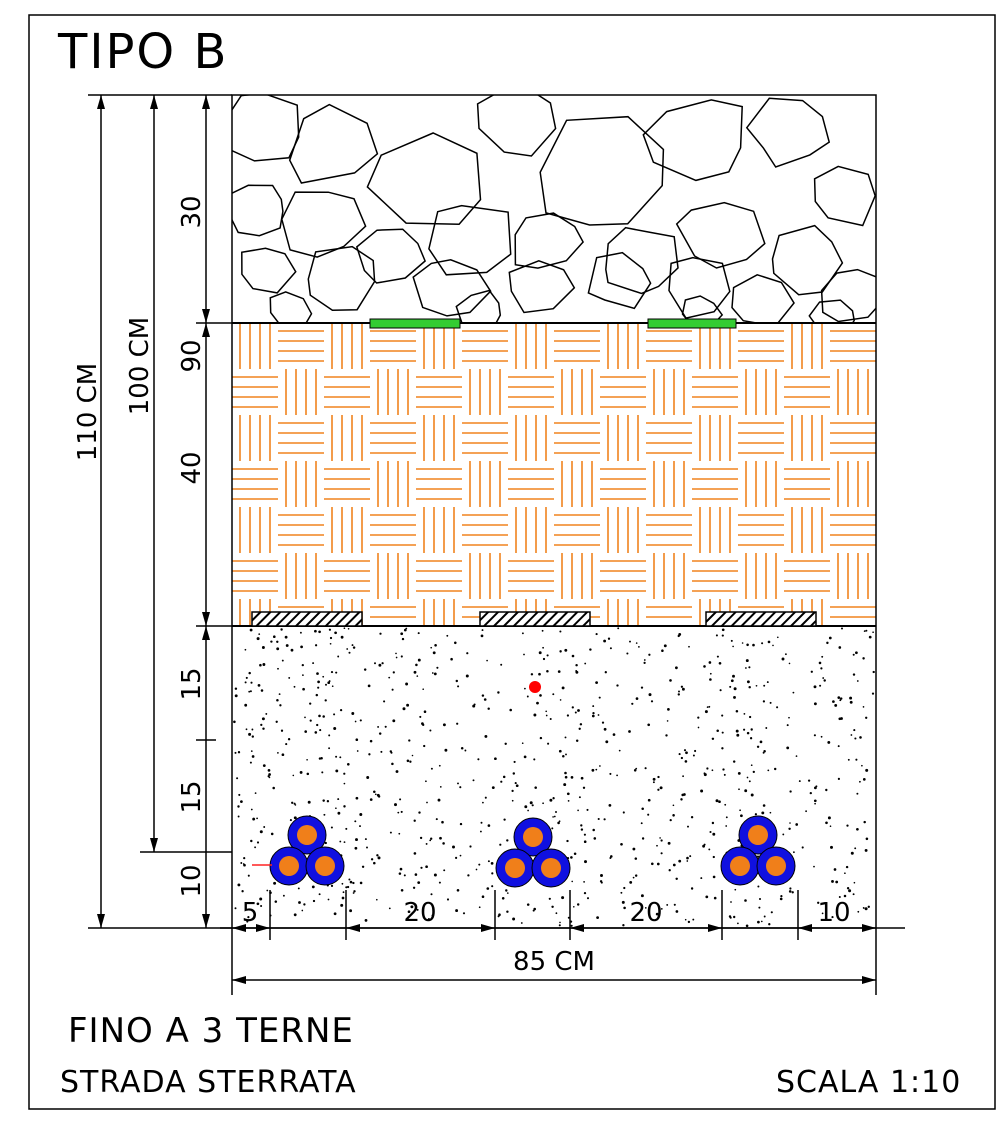  What do you see at coordinates (868, 1082) in the screenshot?
I see `caption-scale: SCALA 1:10` at bounding box center [868, 1082].